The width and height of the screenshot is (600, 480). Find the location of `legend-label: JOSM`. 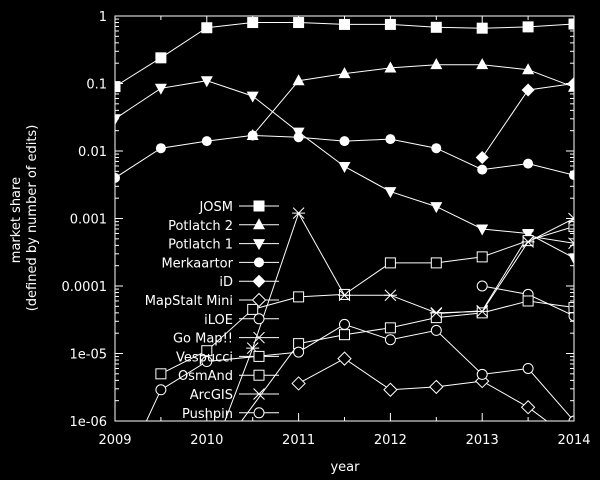

legend-label: JOSM is located at coordinates (215, 207).